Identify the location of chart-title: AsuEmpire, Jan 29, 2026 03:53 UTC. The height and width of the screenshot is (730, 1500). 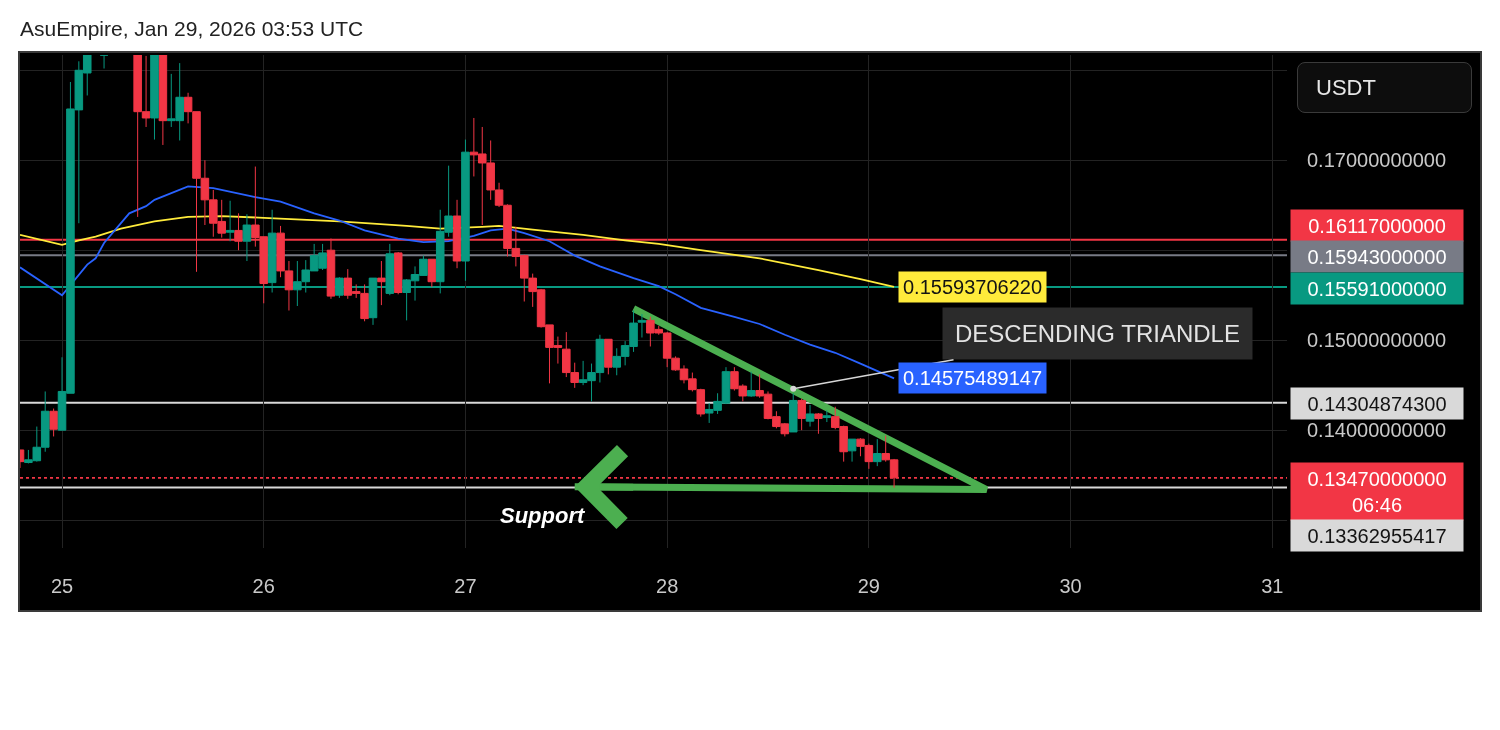
(192, 29).